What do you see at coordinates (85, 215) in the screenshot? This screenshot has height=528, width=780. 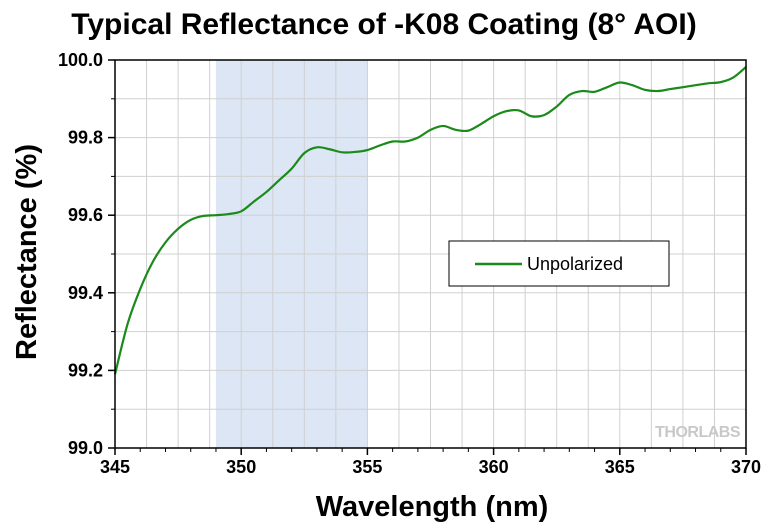 I see `y-tick-label: 99.6` at bounding box center [85, 215].